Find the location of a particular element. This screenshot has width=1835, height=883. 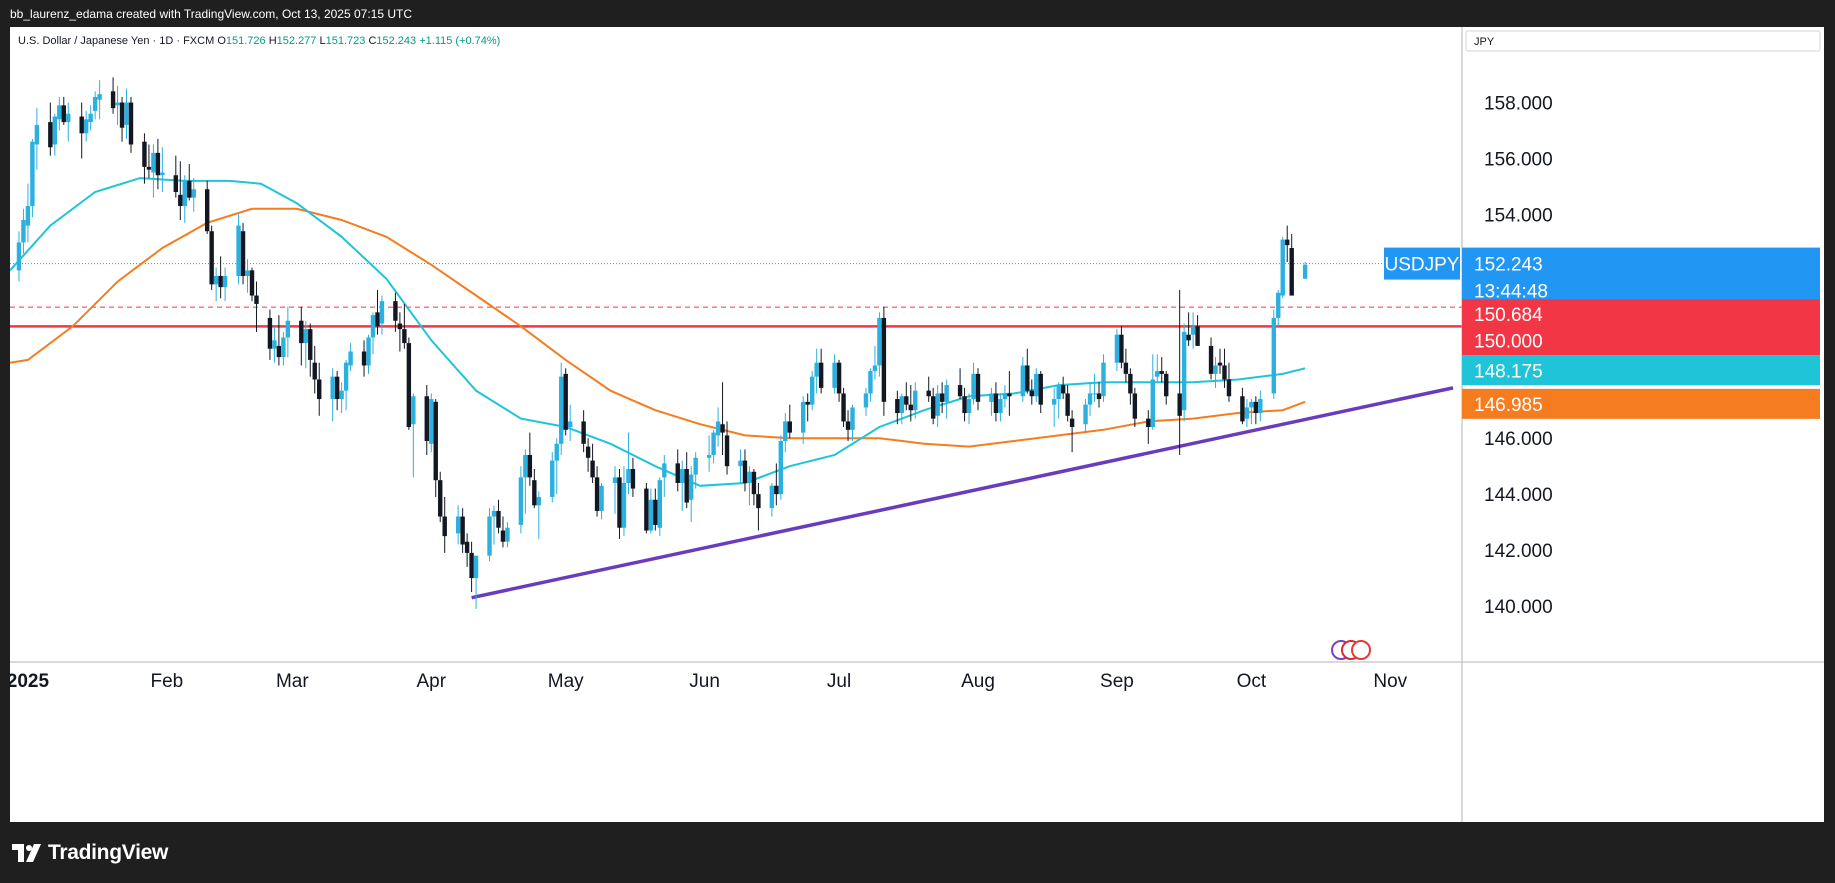

legend-symbol: U.S. Dollar / Japanese Yen · 1D · FXCM is located at coordinates (116, 41).